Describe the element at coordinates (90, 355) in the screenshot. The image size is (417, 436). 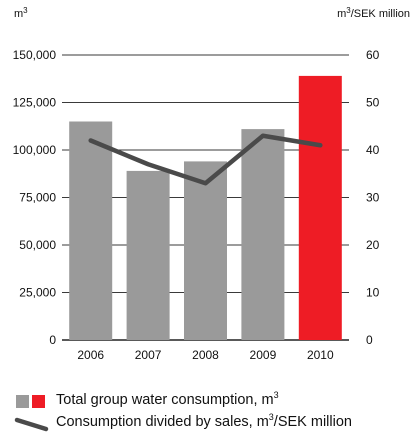
I see `category-label: 2006` at that location.